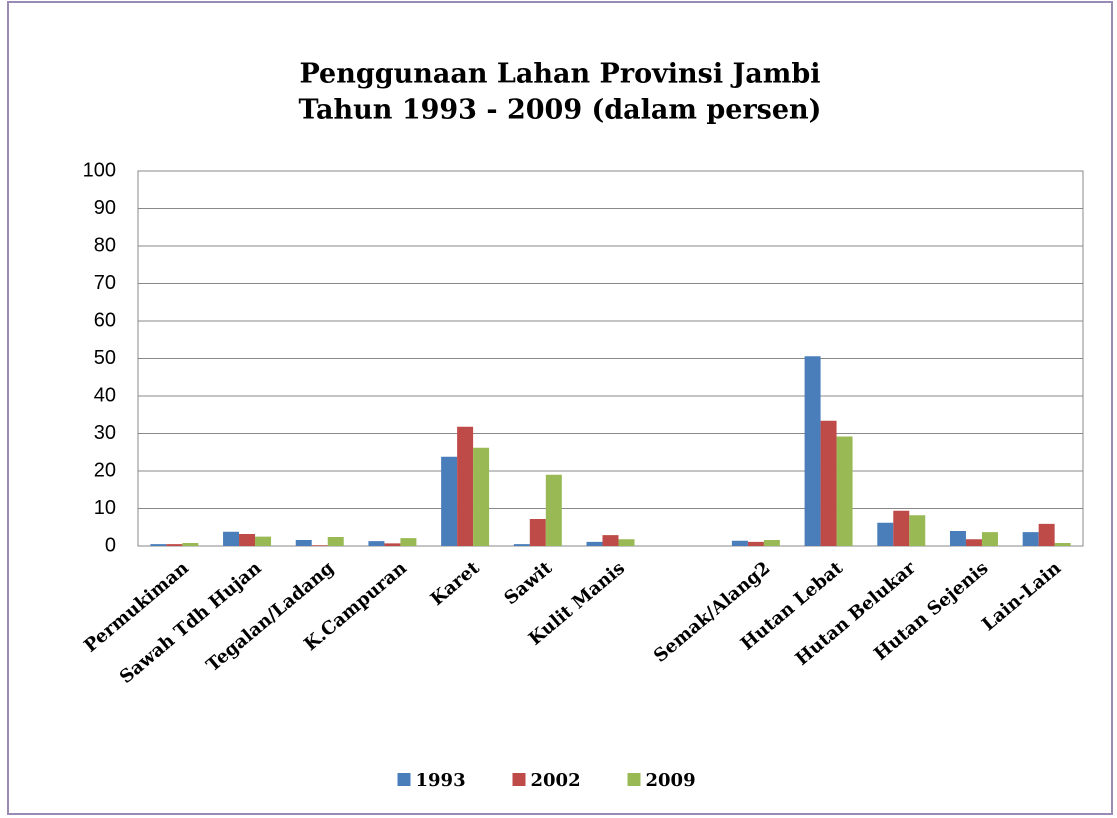 This screenshot has height=818, width=1117. Describe the element at coordinates (110, 545) in the screenshot. I see `y-tick-label: 0` at that location.